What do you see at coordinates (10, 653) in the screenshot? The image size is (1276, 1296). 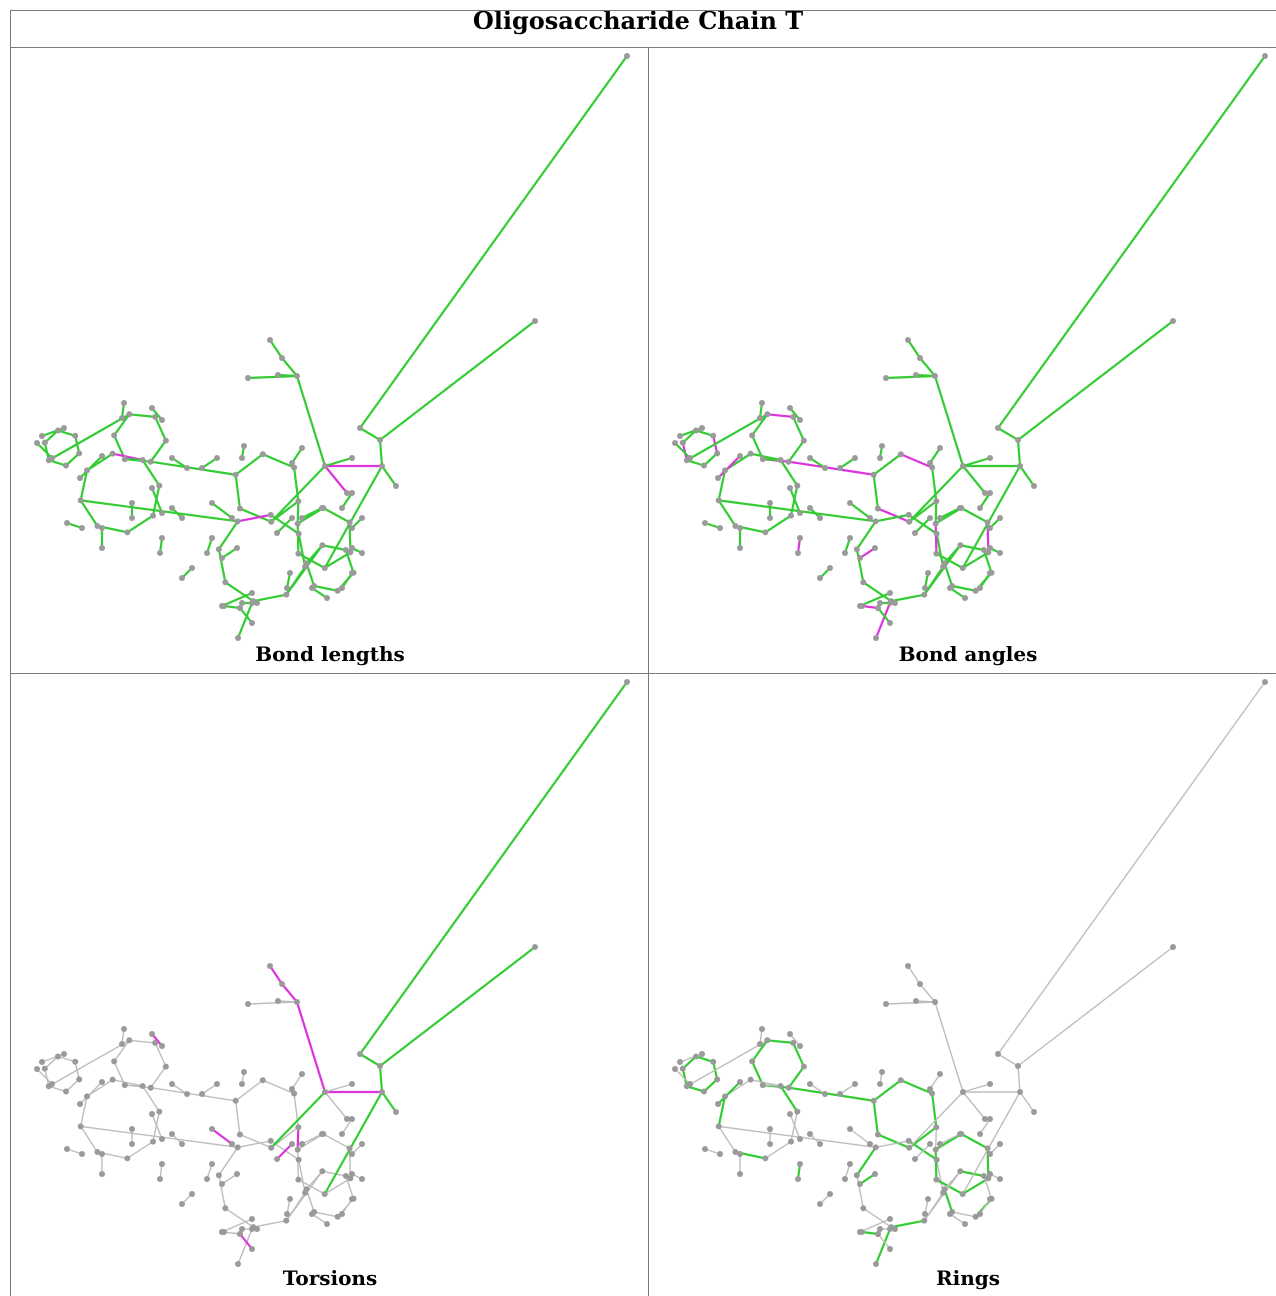 I see `grid-left-line` at bounding box center [10, 653].